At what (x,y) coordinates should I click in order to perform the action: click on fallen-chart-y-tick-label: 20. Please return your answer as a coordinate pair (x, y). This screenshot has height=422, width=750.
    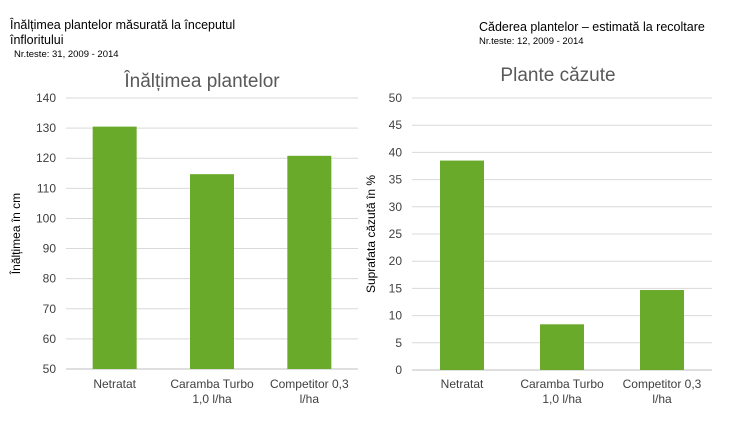
    Looking at the image, I should click on (396, 261).